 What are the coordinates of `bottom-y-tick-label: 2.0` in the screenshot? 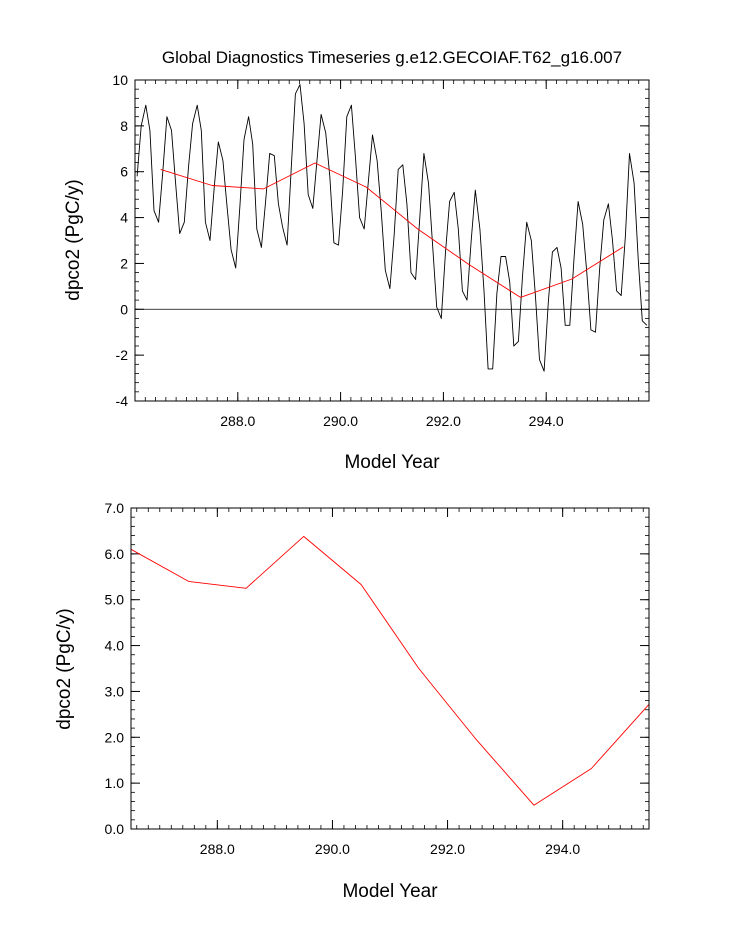 It's located at (115, 737).